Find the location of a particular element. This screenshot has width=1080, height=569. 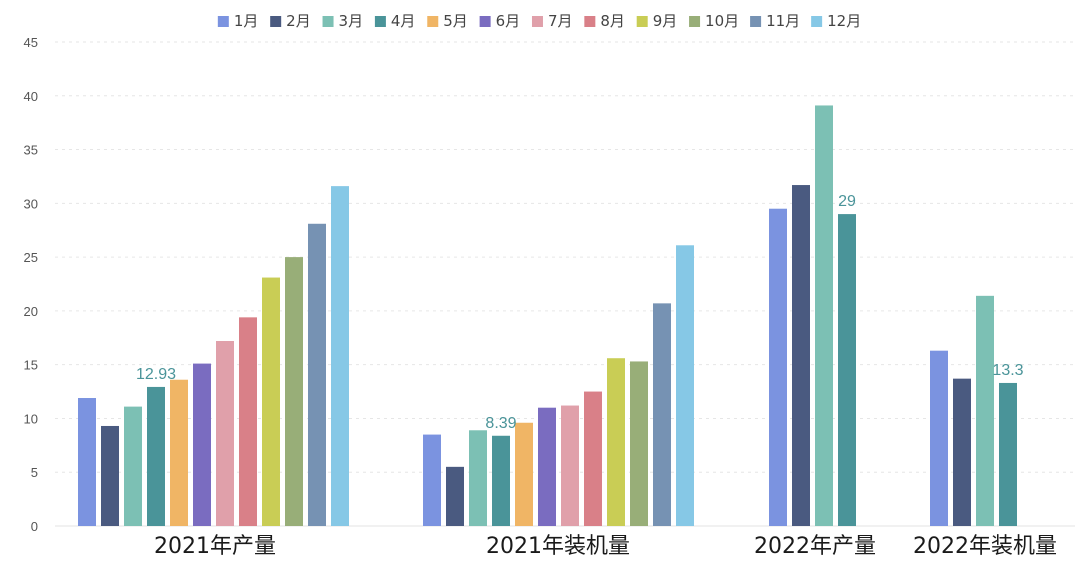

y-tick-label: 10 is located at coordinates (31, 418).